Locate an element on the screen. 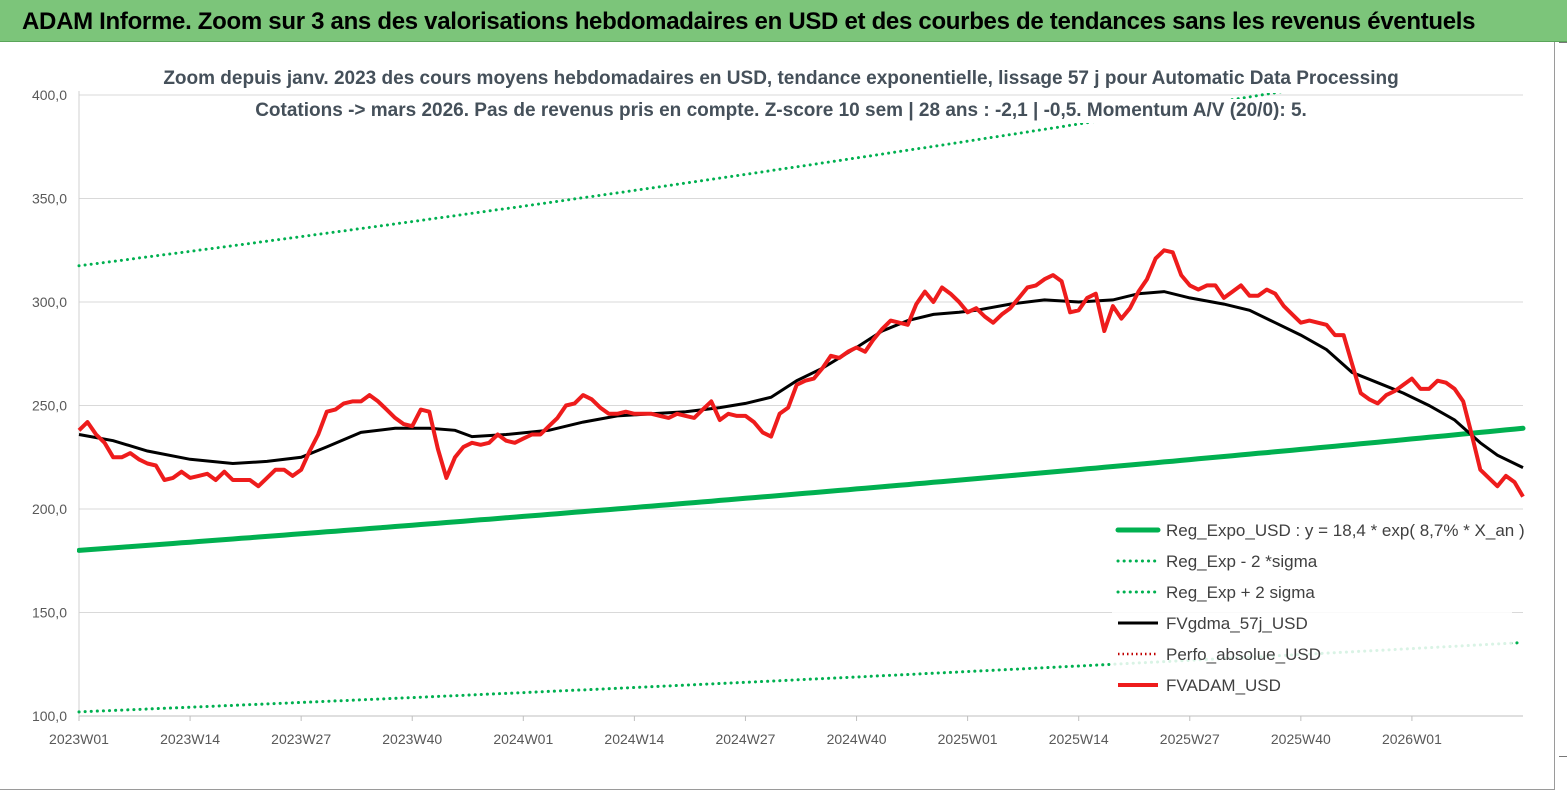 This screenshot has height=792, width=1567. x-tick-label: 2024W14 is located at coordinates (634, 739).